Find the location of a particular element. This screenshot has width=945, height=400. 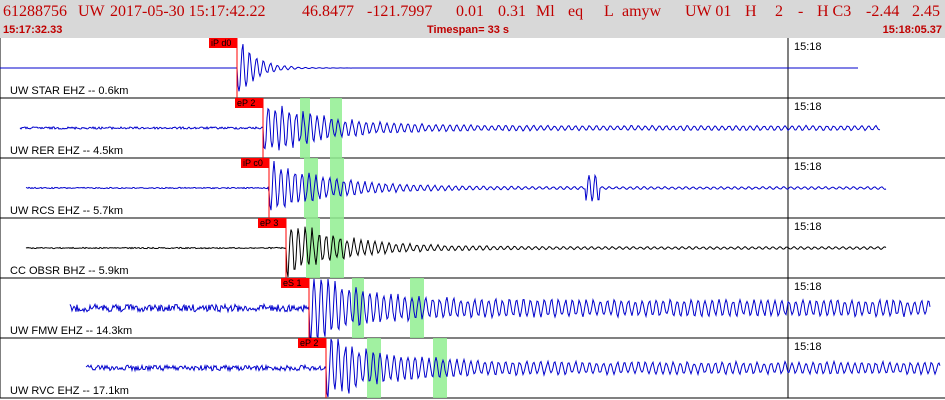

event-latitude: 46.8477 is located at coordinates (328, 11).